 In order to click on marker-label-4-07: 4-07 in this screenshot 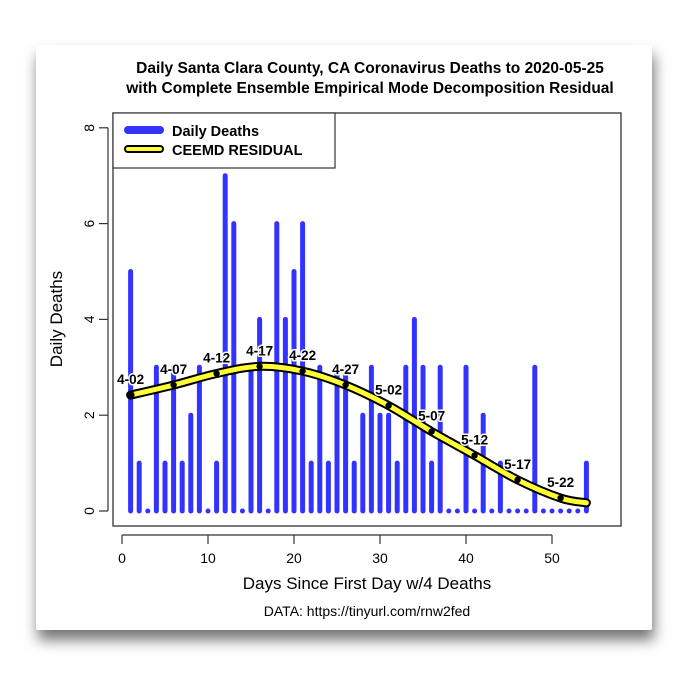, I will do `click(173, 369)`.